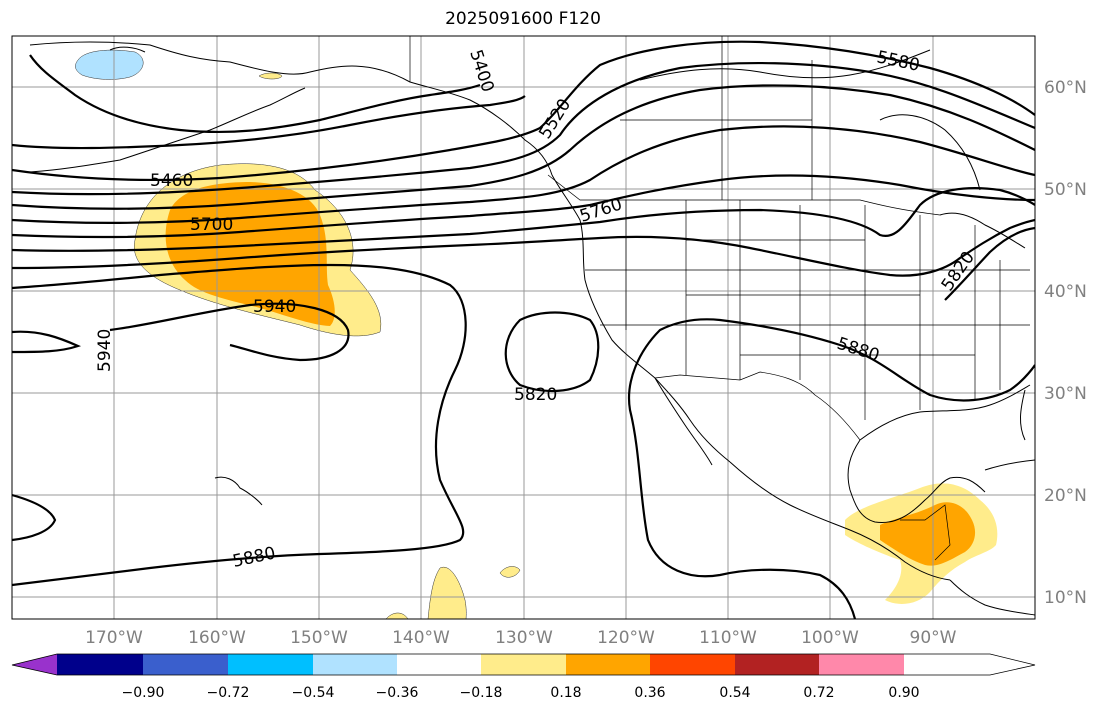 The width and height of the screenshot is (1105, 712). I want to click on colorbar-outline, so click(523, 664).